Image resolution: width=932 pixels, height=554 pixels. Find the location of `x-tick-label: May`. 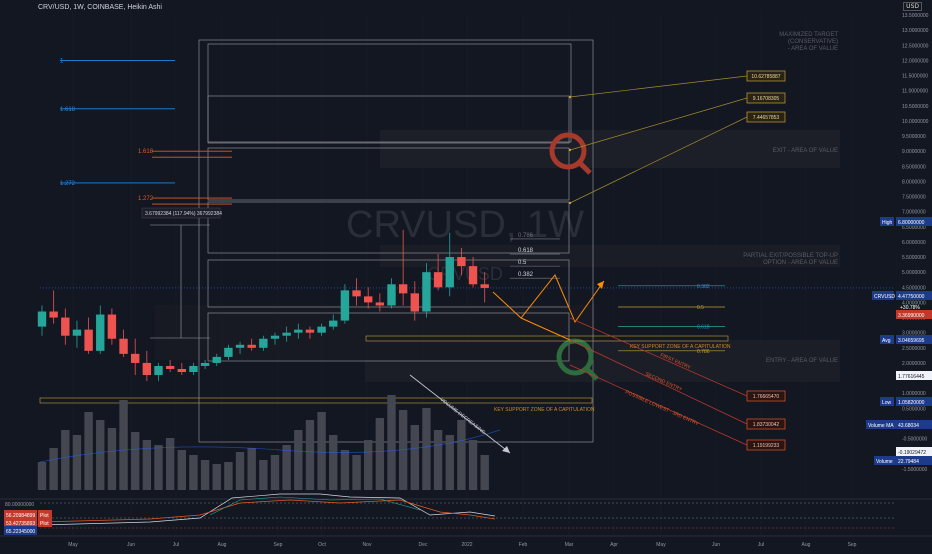

x-tick-label: May is located at coordinates (73, 545).